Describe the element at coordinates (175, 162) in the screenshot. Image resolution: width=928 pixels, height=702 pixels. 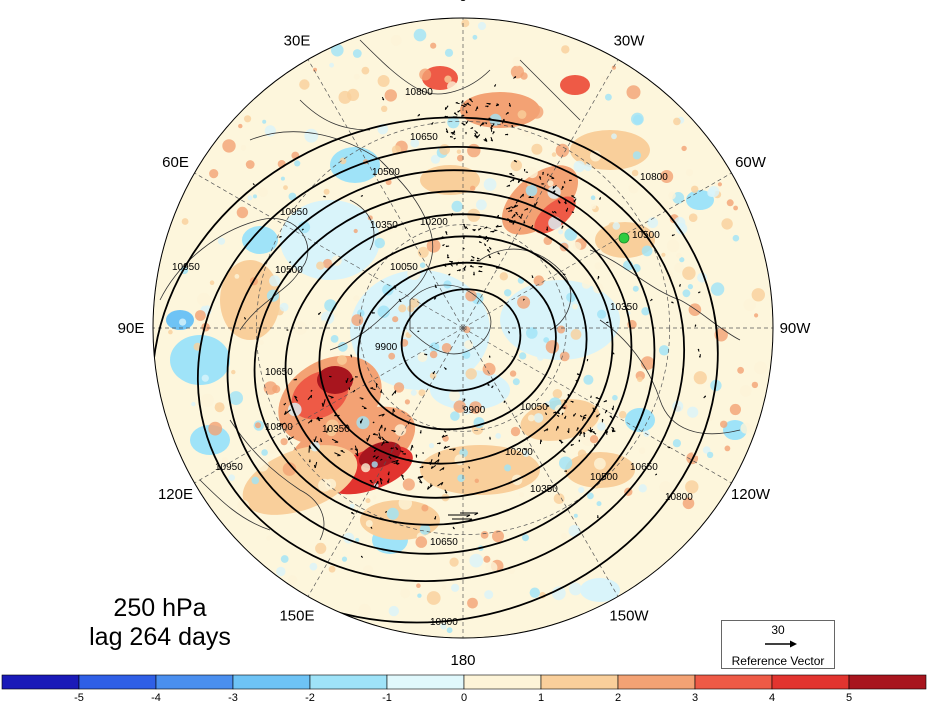
I see `longitude-label: 60E` at that location.